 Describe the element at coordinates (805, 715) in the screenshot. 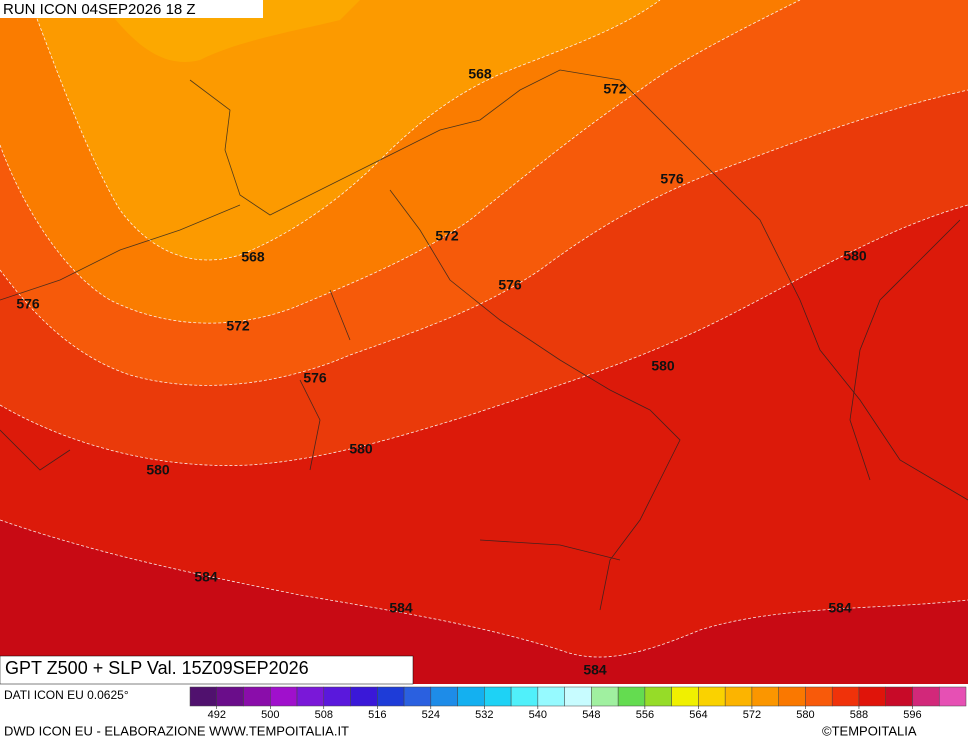

I see `colorbar-tick-label: 580` at that location.